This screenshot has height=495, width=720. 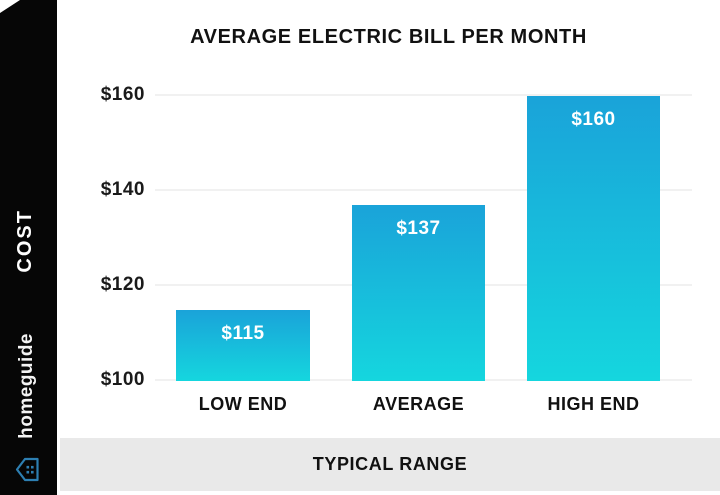 I want to click on y-tick-120: $120, so click(x=122, y=284).